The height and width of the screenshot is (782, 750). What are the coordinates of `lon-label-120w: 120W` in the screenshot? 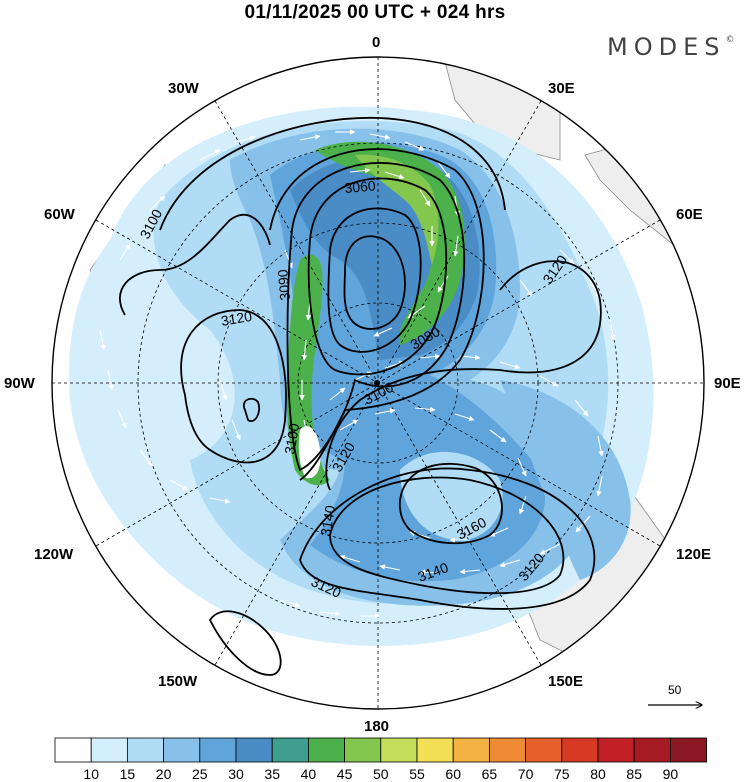 It's located at (54, 554).